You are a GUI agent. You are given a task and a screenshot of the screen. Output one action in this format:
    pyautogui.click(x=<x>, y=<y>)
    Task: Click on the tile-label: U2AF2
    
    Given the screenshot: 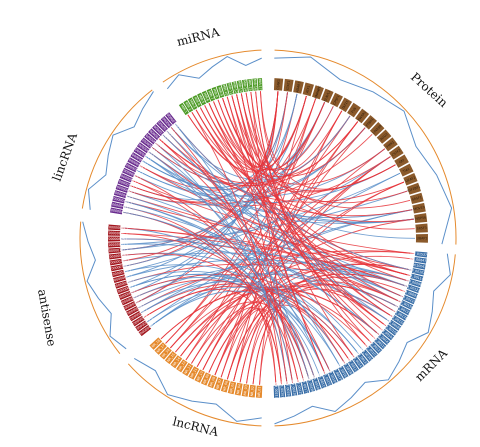 What is the action you would take?
    pyautogui.click(x=410, y=180)
    